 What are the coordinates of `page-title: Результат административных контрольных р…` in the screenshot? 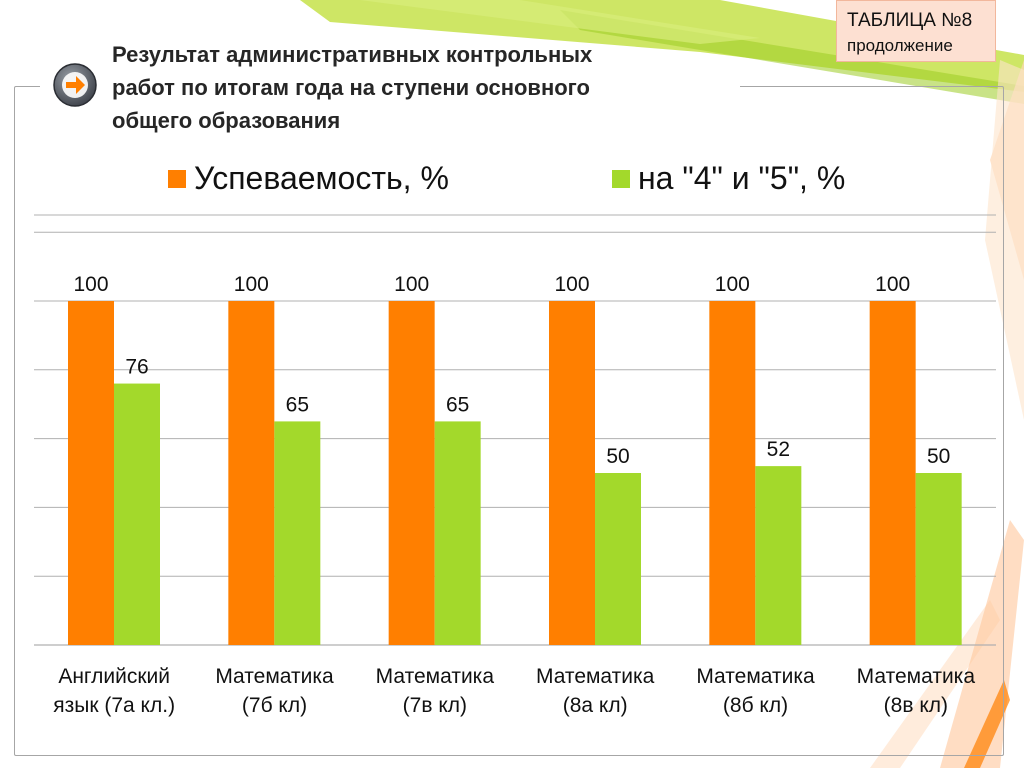 It's located at (352, 87).